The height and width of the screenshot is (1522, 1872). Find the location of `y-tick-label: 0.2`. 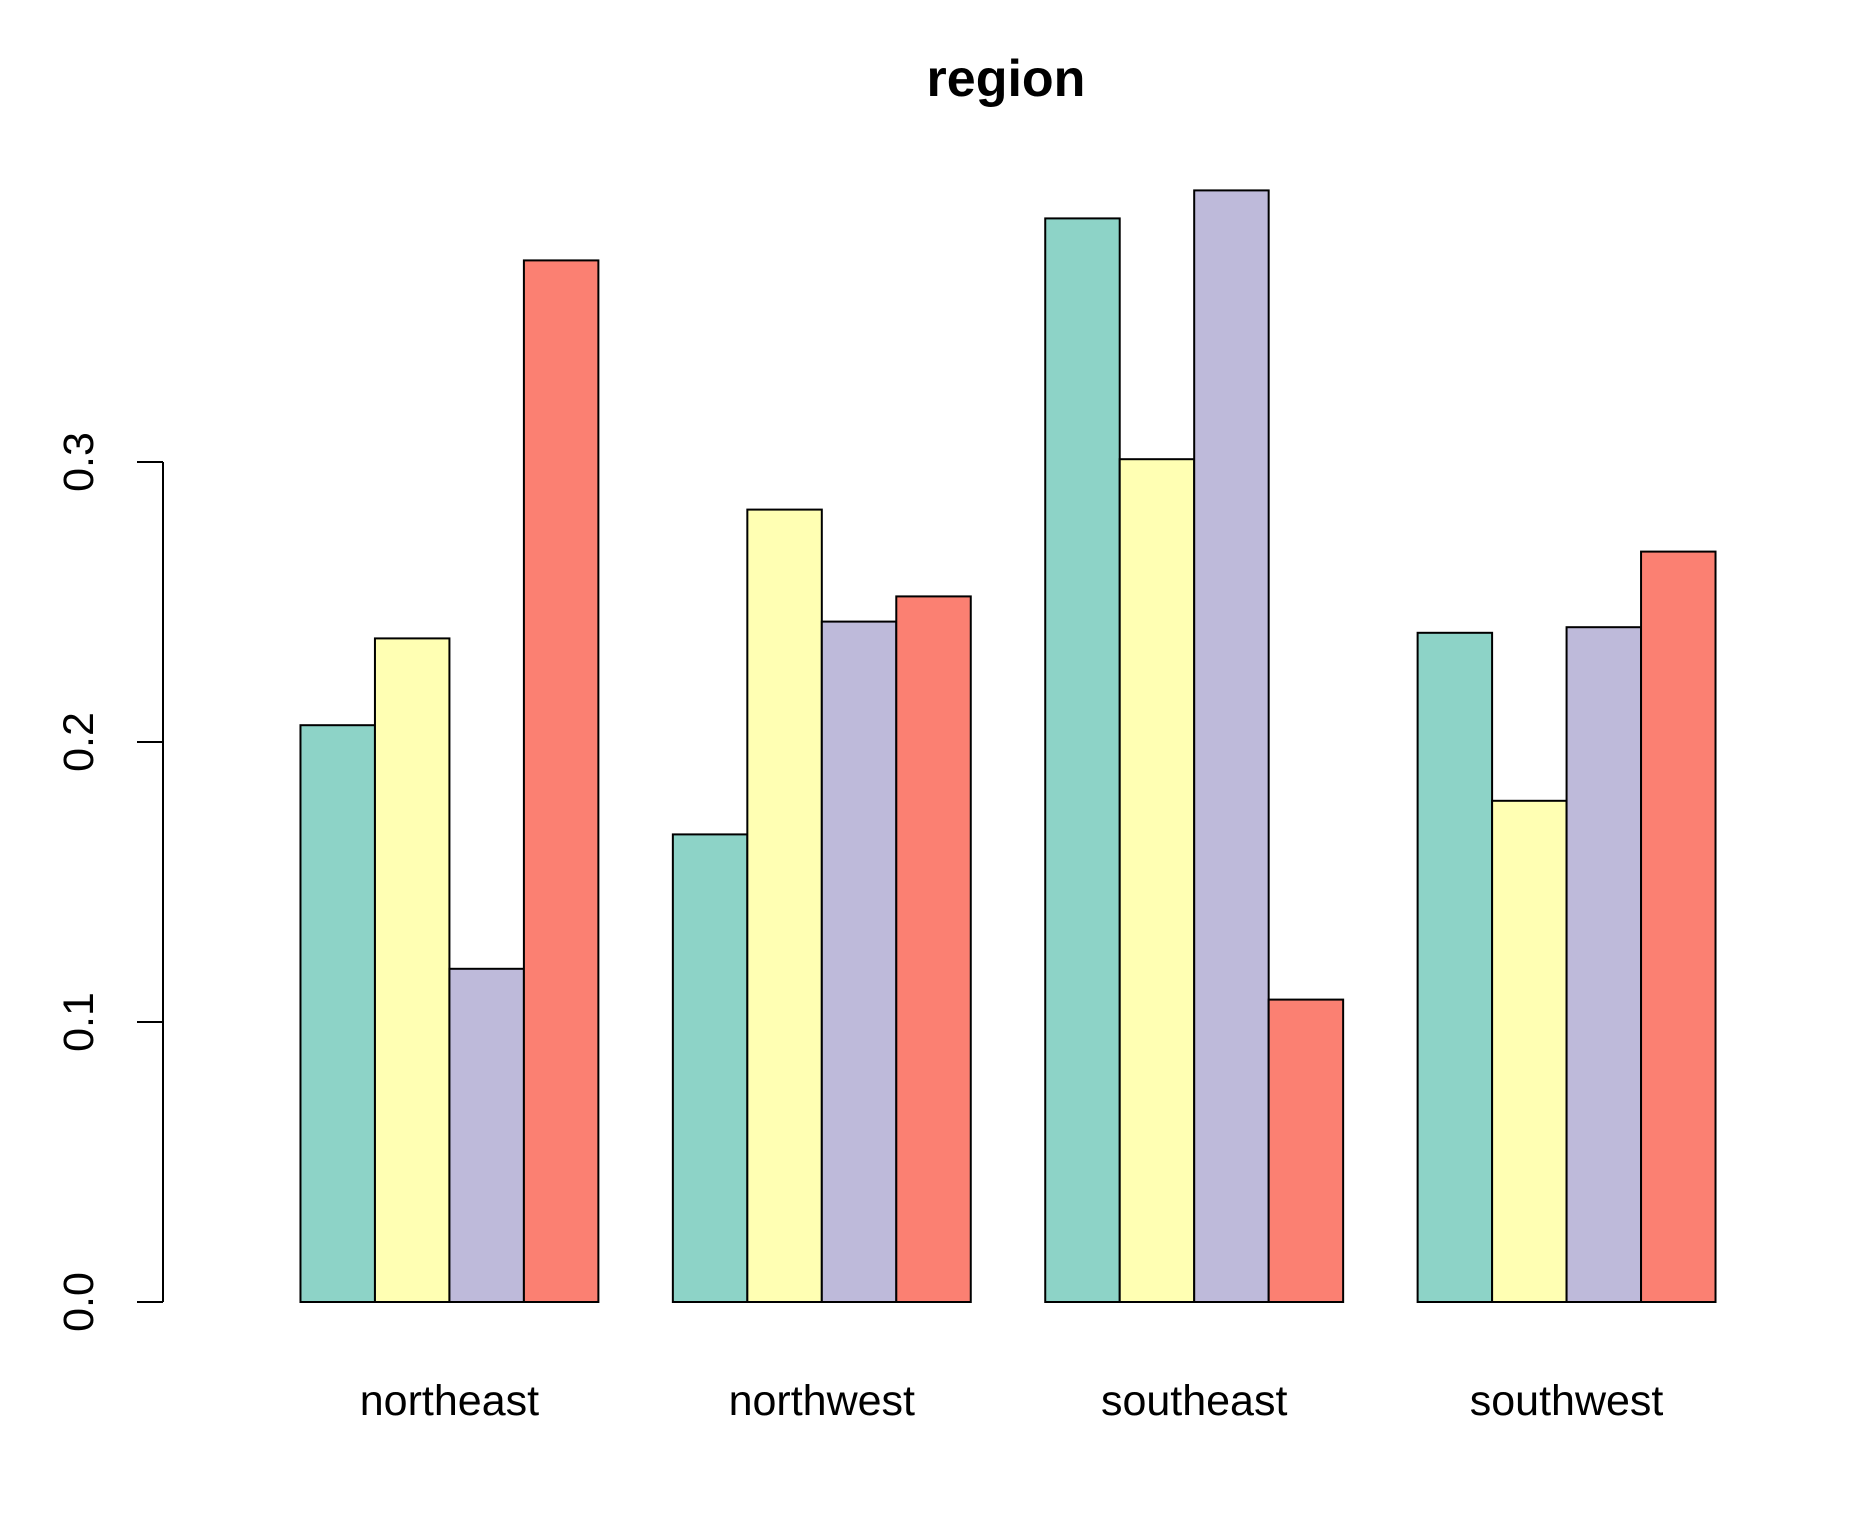

y-tick-label: 0.2 is located at coordinates (79, 742).